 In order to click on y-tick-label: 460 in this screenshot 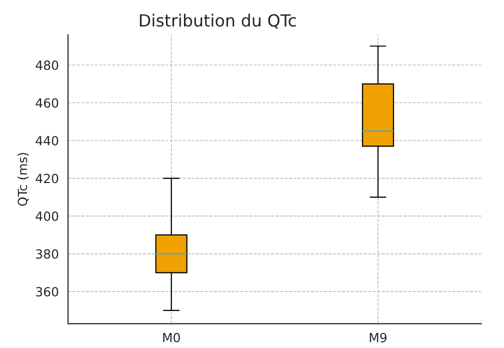, I will do `click(47, 103)`.